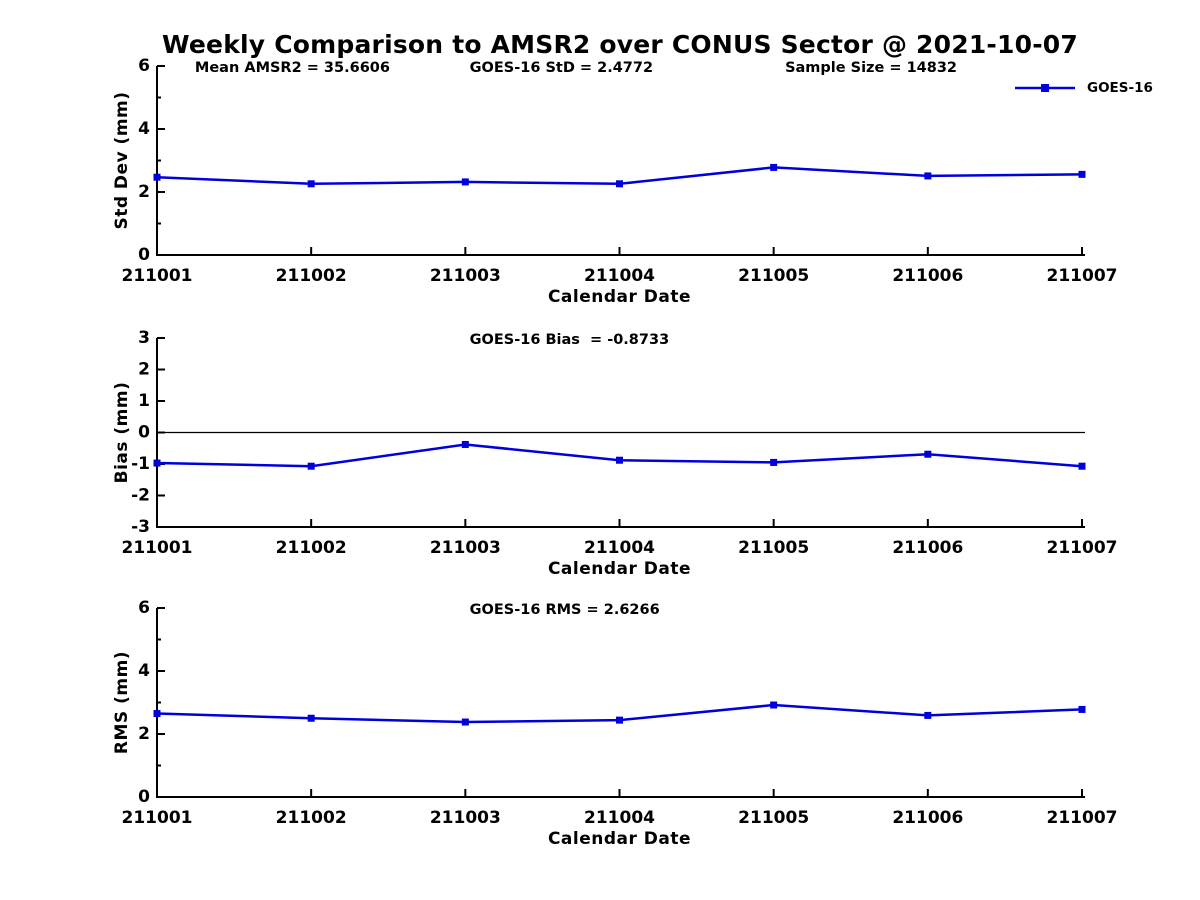 The image size is (1200, 900). Describe the element at coordinates (871, 68) in the screenshot. I see `annotation: Sample Size = 14832` at that location.